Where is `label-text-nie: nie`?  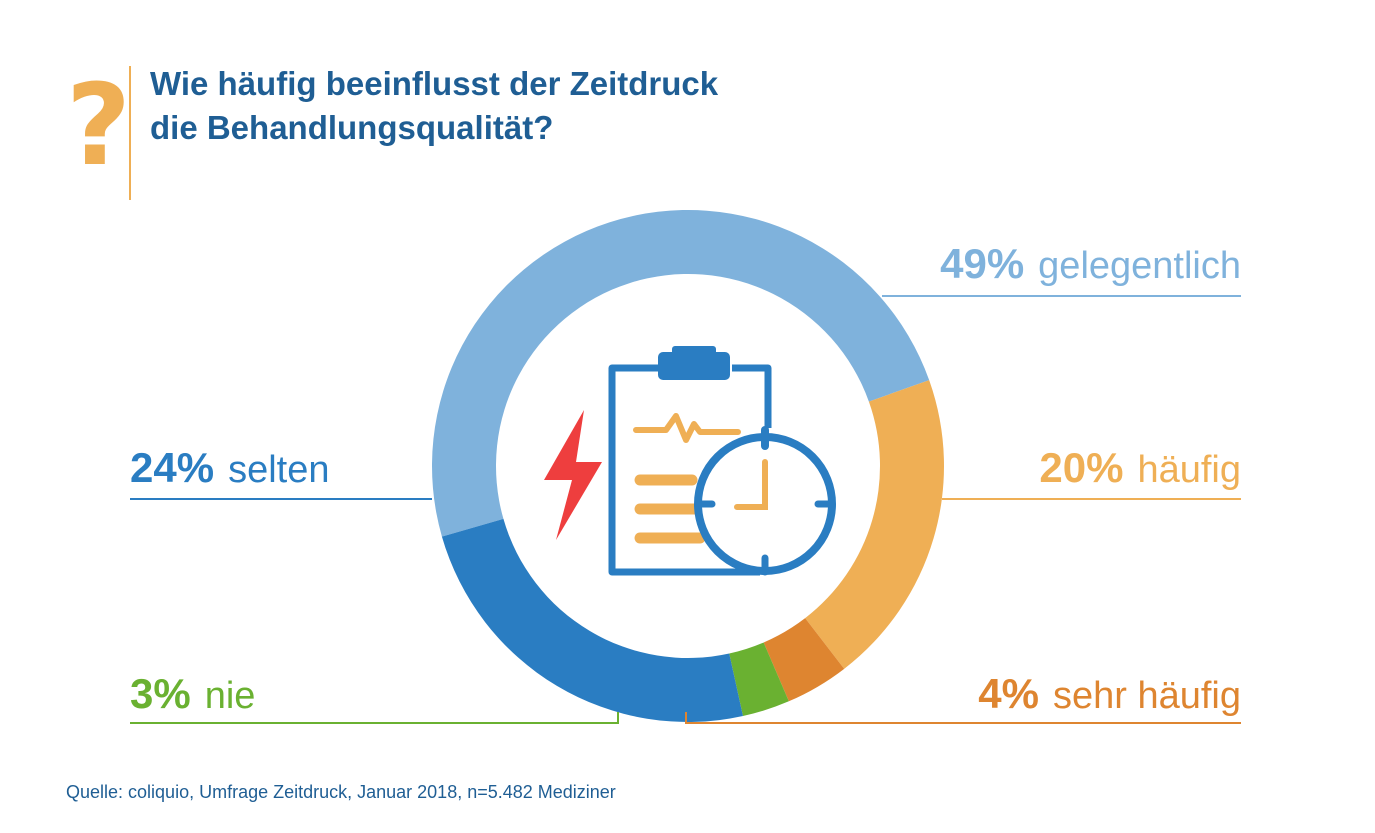 label-text-nie: nie is located at coordinates (230, 696).